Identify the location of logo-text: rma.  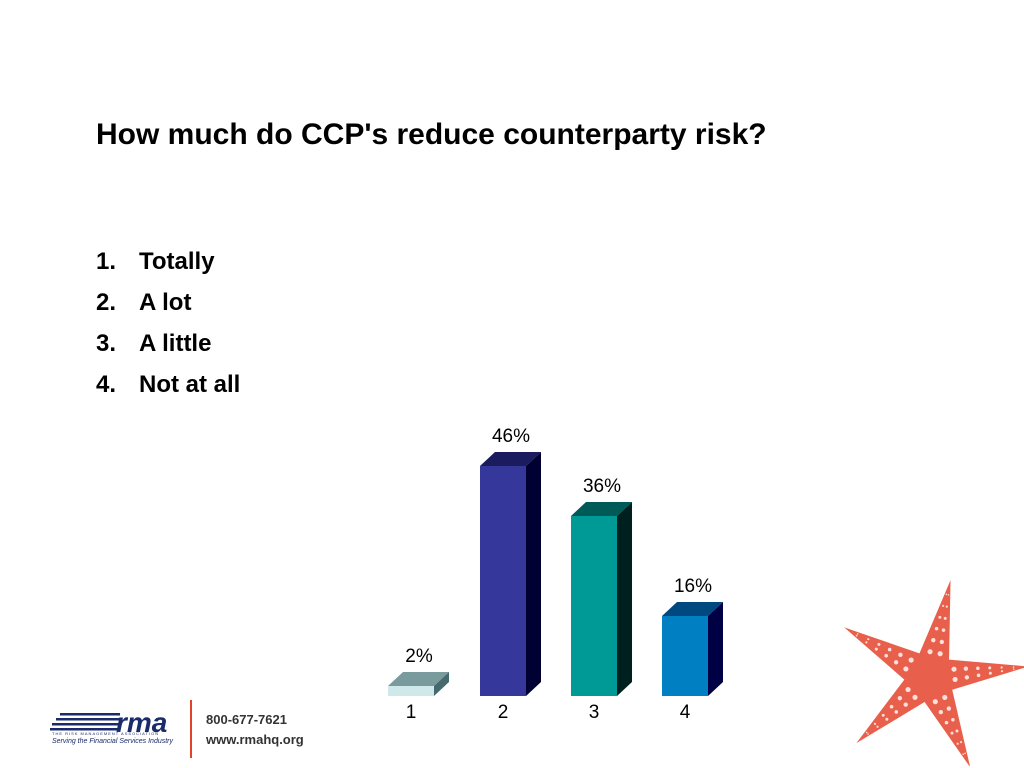
(141, 722).